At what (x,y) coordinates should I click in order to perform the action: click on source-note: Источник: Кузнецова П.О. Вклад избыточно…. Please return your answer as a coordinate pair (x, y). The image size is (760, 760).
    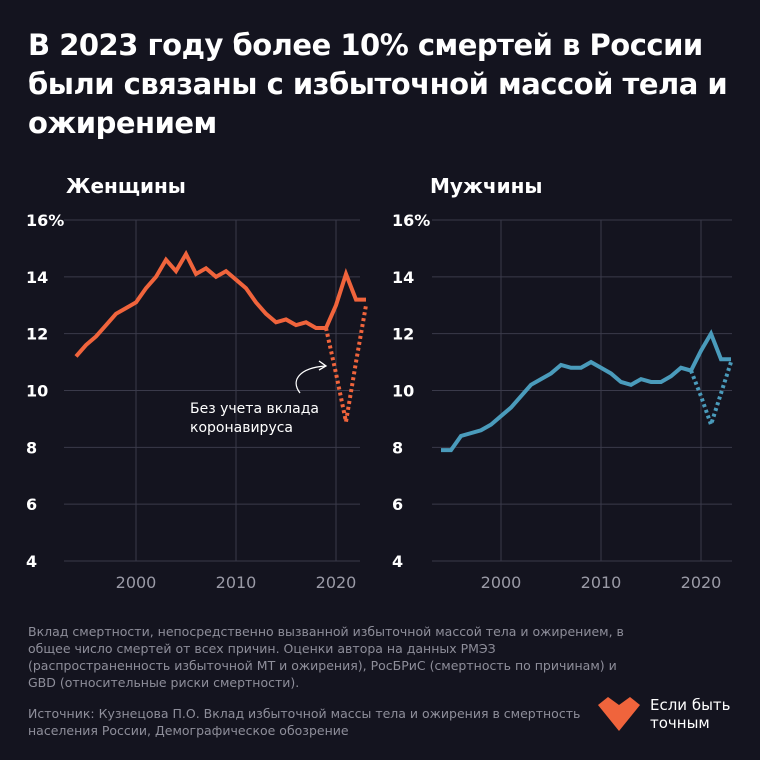
    Looking at the image, I should click on (304, 722).